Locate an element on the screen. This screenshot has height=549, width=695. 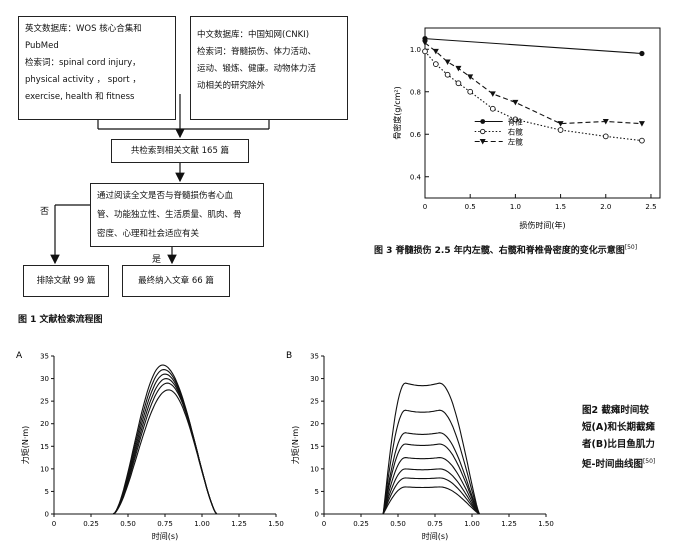
flow-box-excluded: 排除文献 99 篇 is located at coordinates (66, 281).